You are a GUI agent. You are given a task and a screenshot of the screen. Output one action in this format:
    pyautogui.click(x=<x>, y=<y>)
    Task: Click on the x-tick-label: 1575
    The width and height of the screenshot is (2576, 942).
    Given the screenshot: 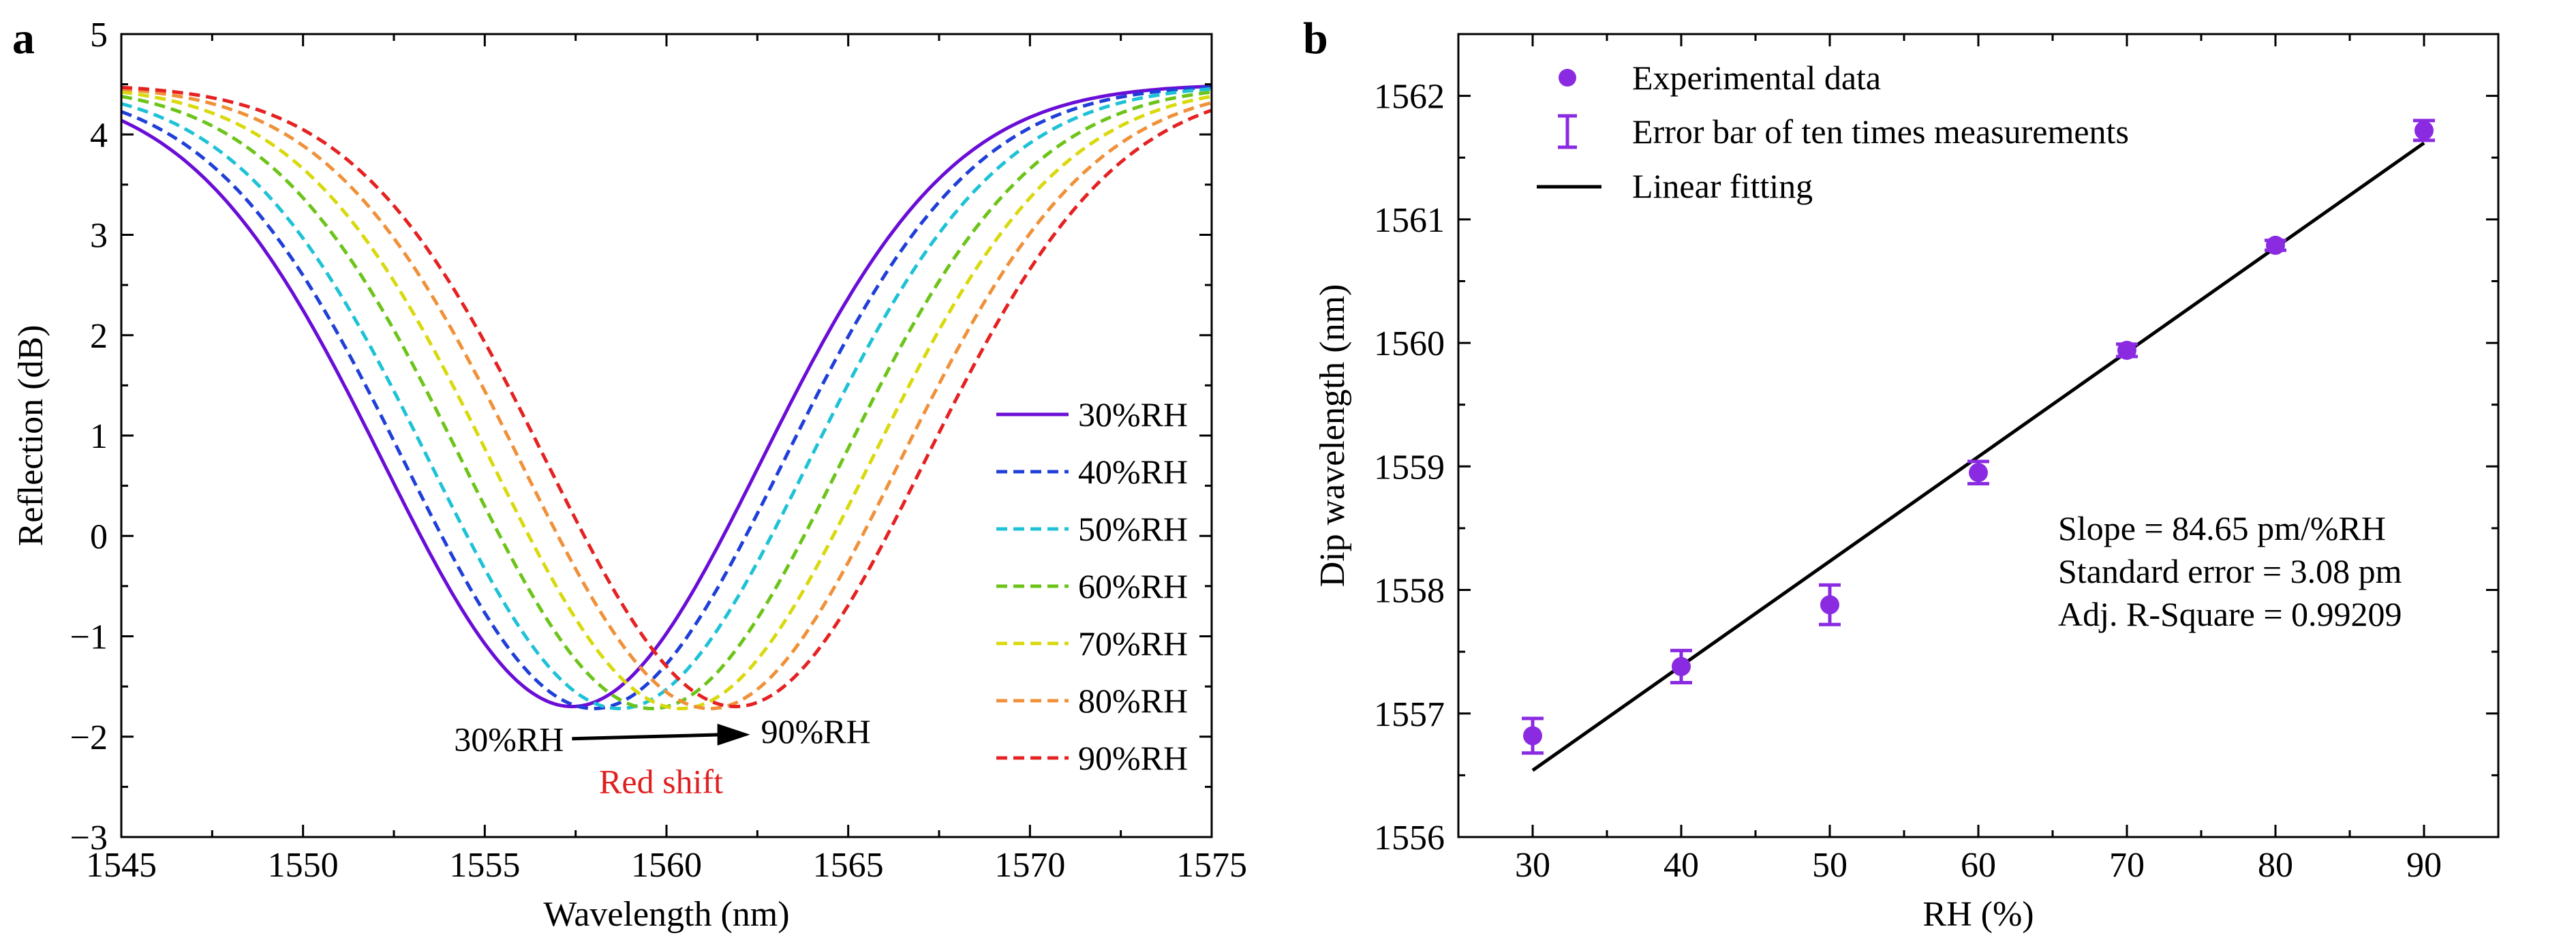 What is the action you would take?
    pyautogui.click(x=1211, y=865)
    